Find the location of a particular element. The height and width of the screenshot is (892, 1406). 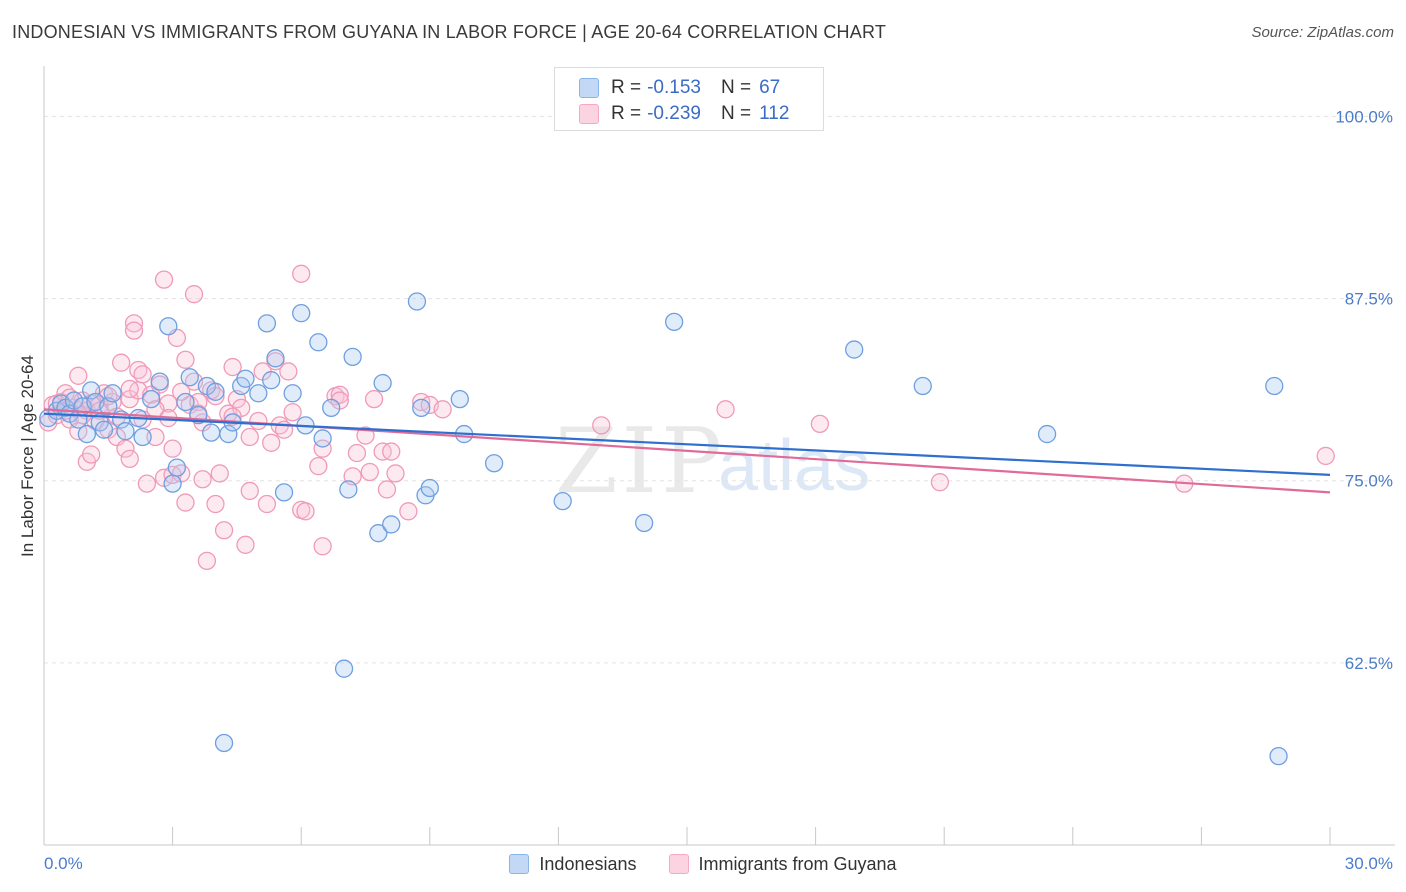

legend-r-label: R = is located at coordinates (626, 113).